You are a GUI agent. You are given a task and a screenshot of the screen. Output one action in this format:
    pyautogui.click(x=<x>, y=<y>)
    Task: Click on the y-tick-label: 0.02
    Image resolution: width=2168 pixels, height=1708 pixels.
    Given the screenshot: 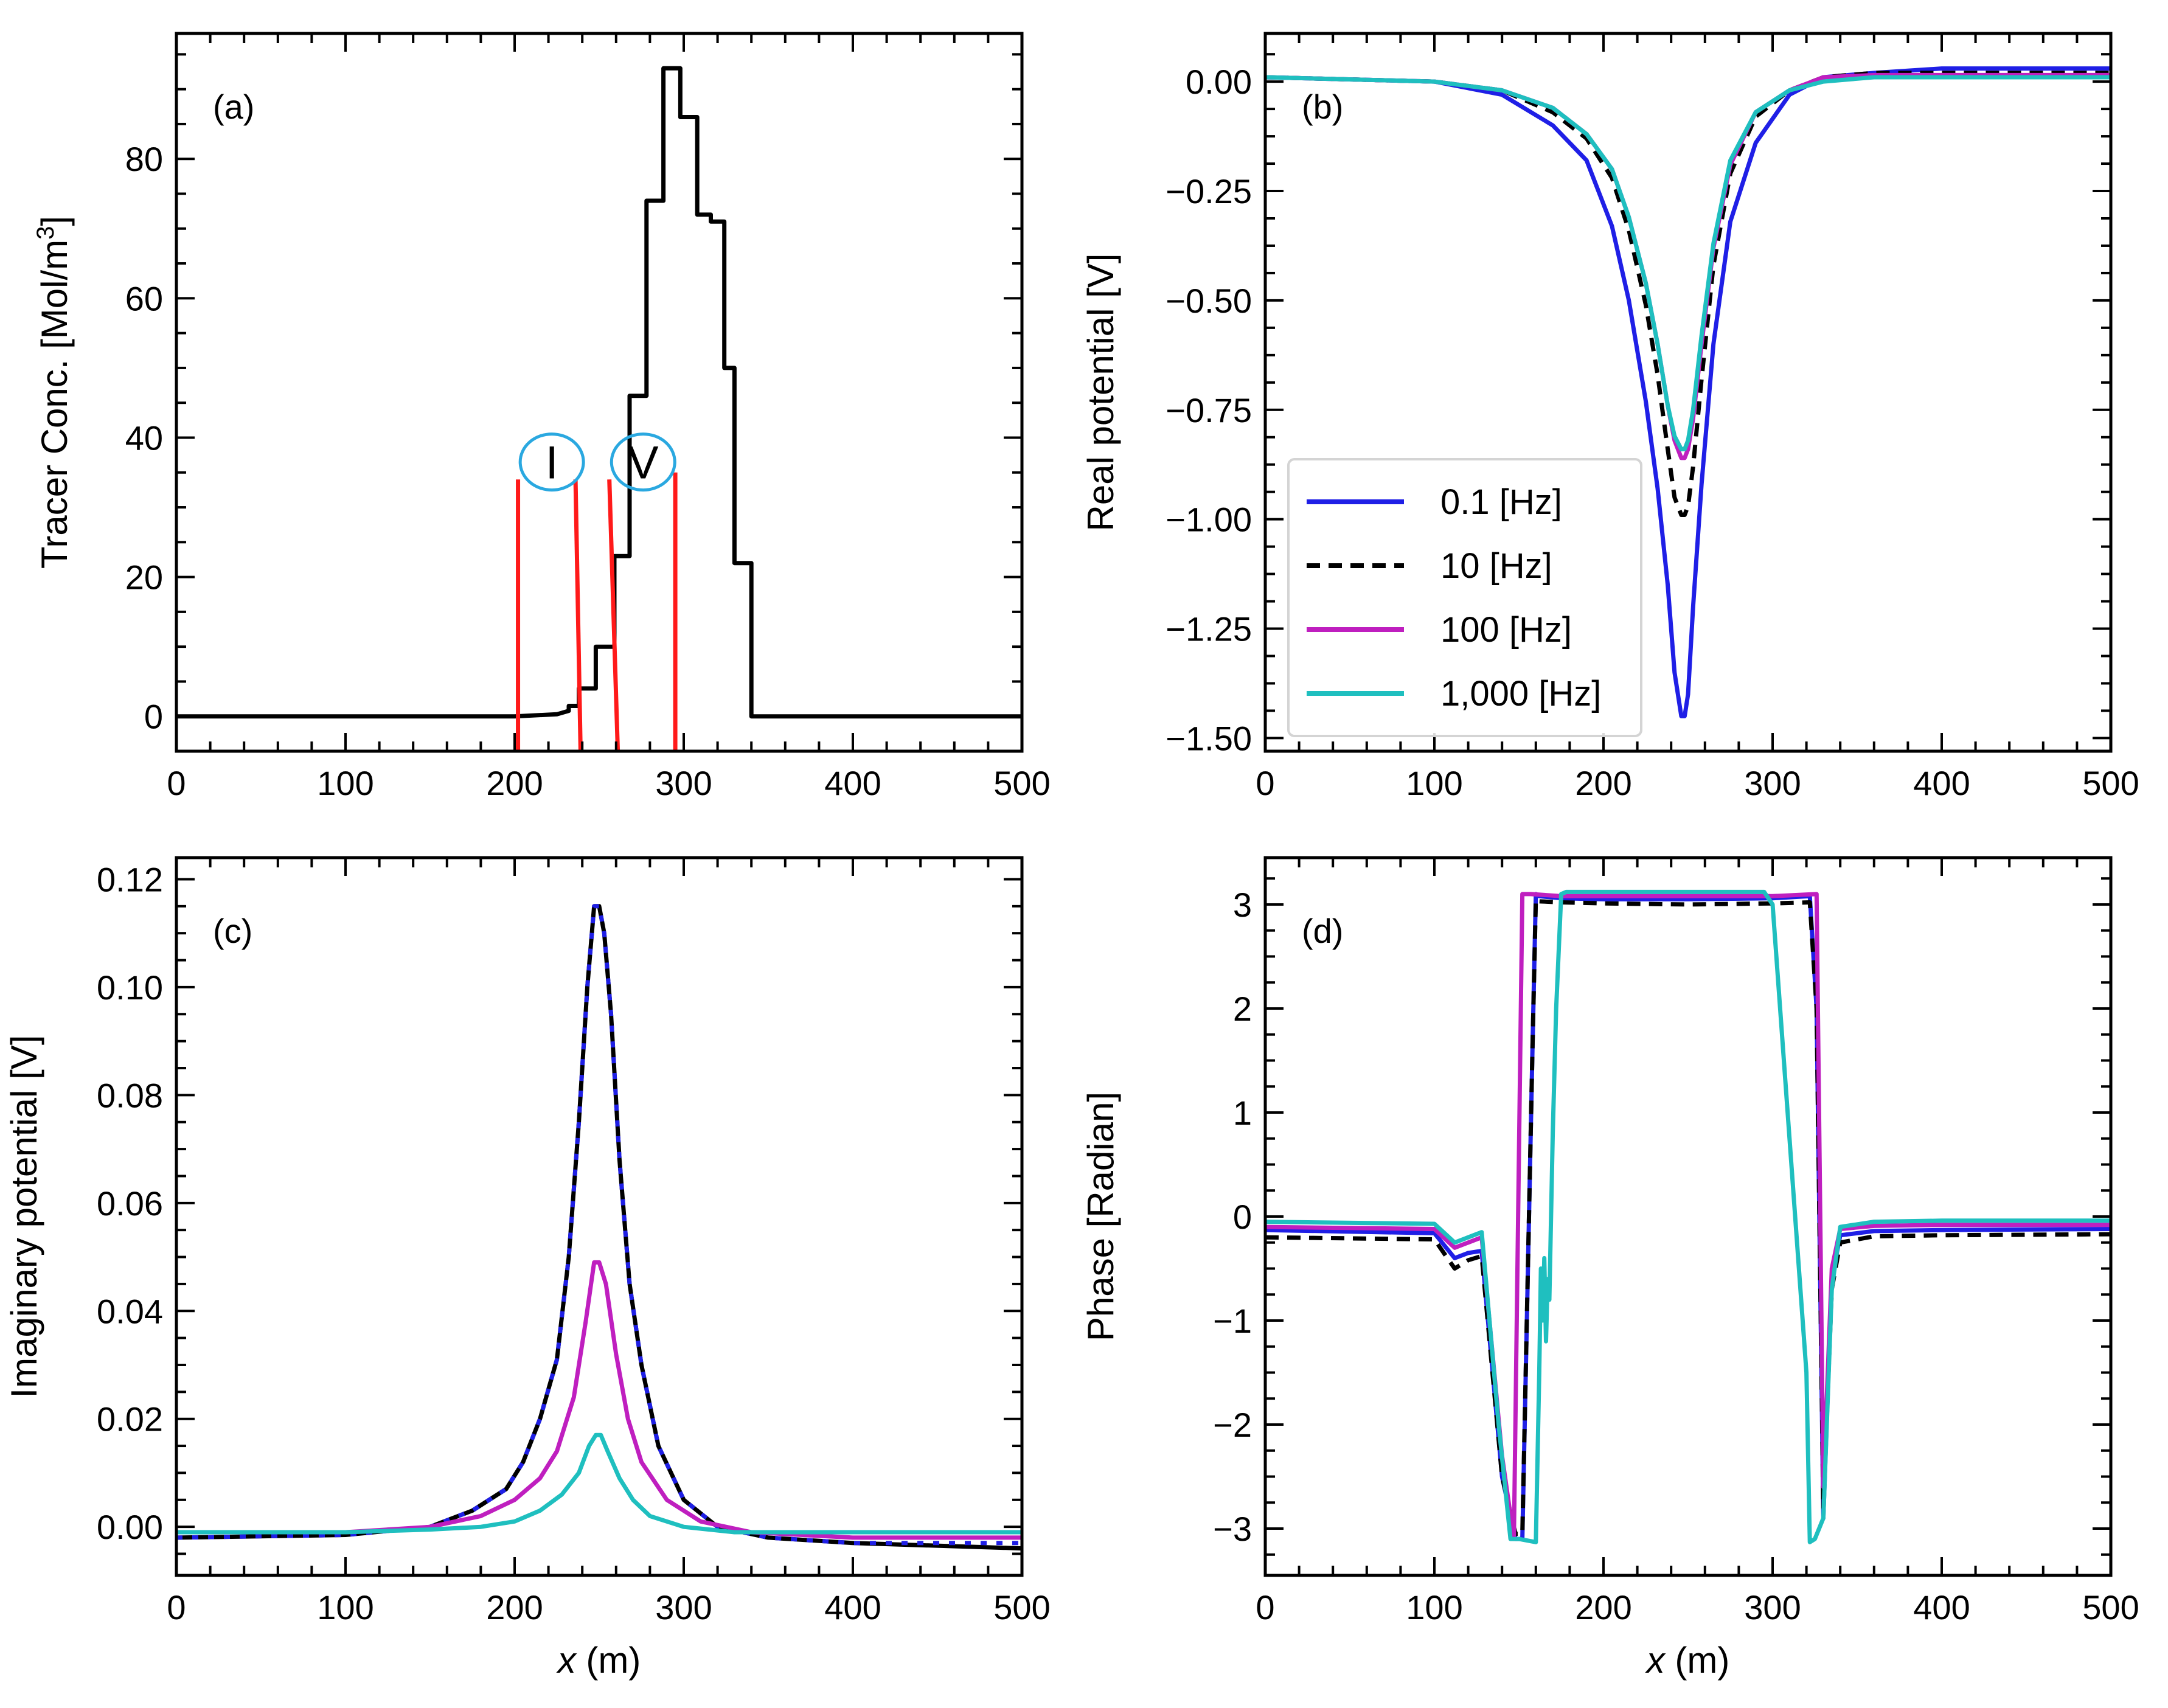 What is the action you would take?
    pyautogui.click(x=130, y=1420)
    